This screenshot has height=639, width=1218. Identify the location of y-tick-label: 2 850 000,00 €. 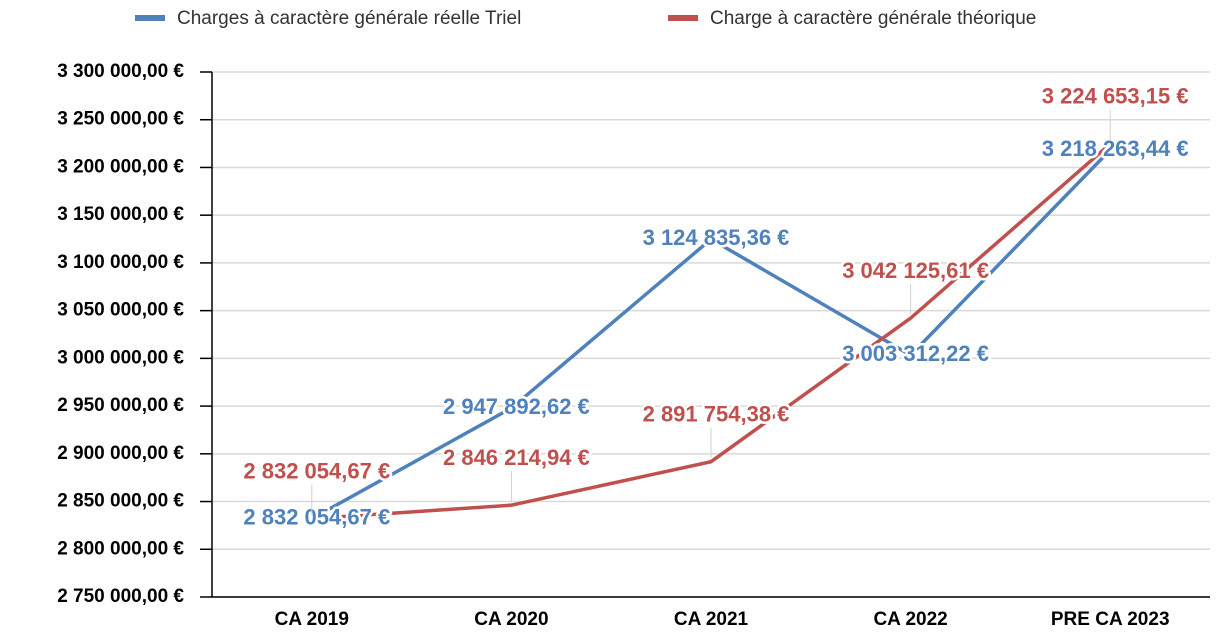
(120, 501).